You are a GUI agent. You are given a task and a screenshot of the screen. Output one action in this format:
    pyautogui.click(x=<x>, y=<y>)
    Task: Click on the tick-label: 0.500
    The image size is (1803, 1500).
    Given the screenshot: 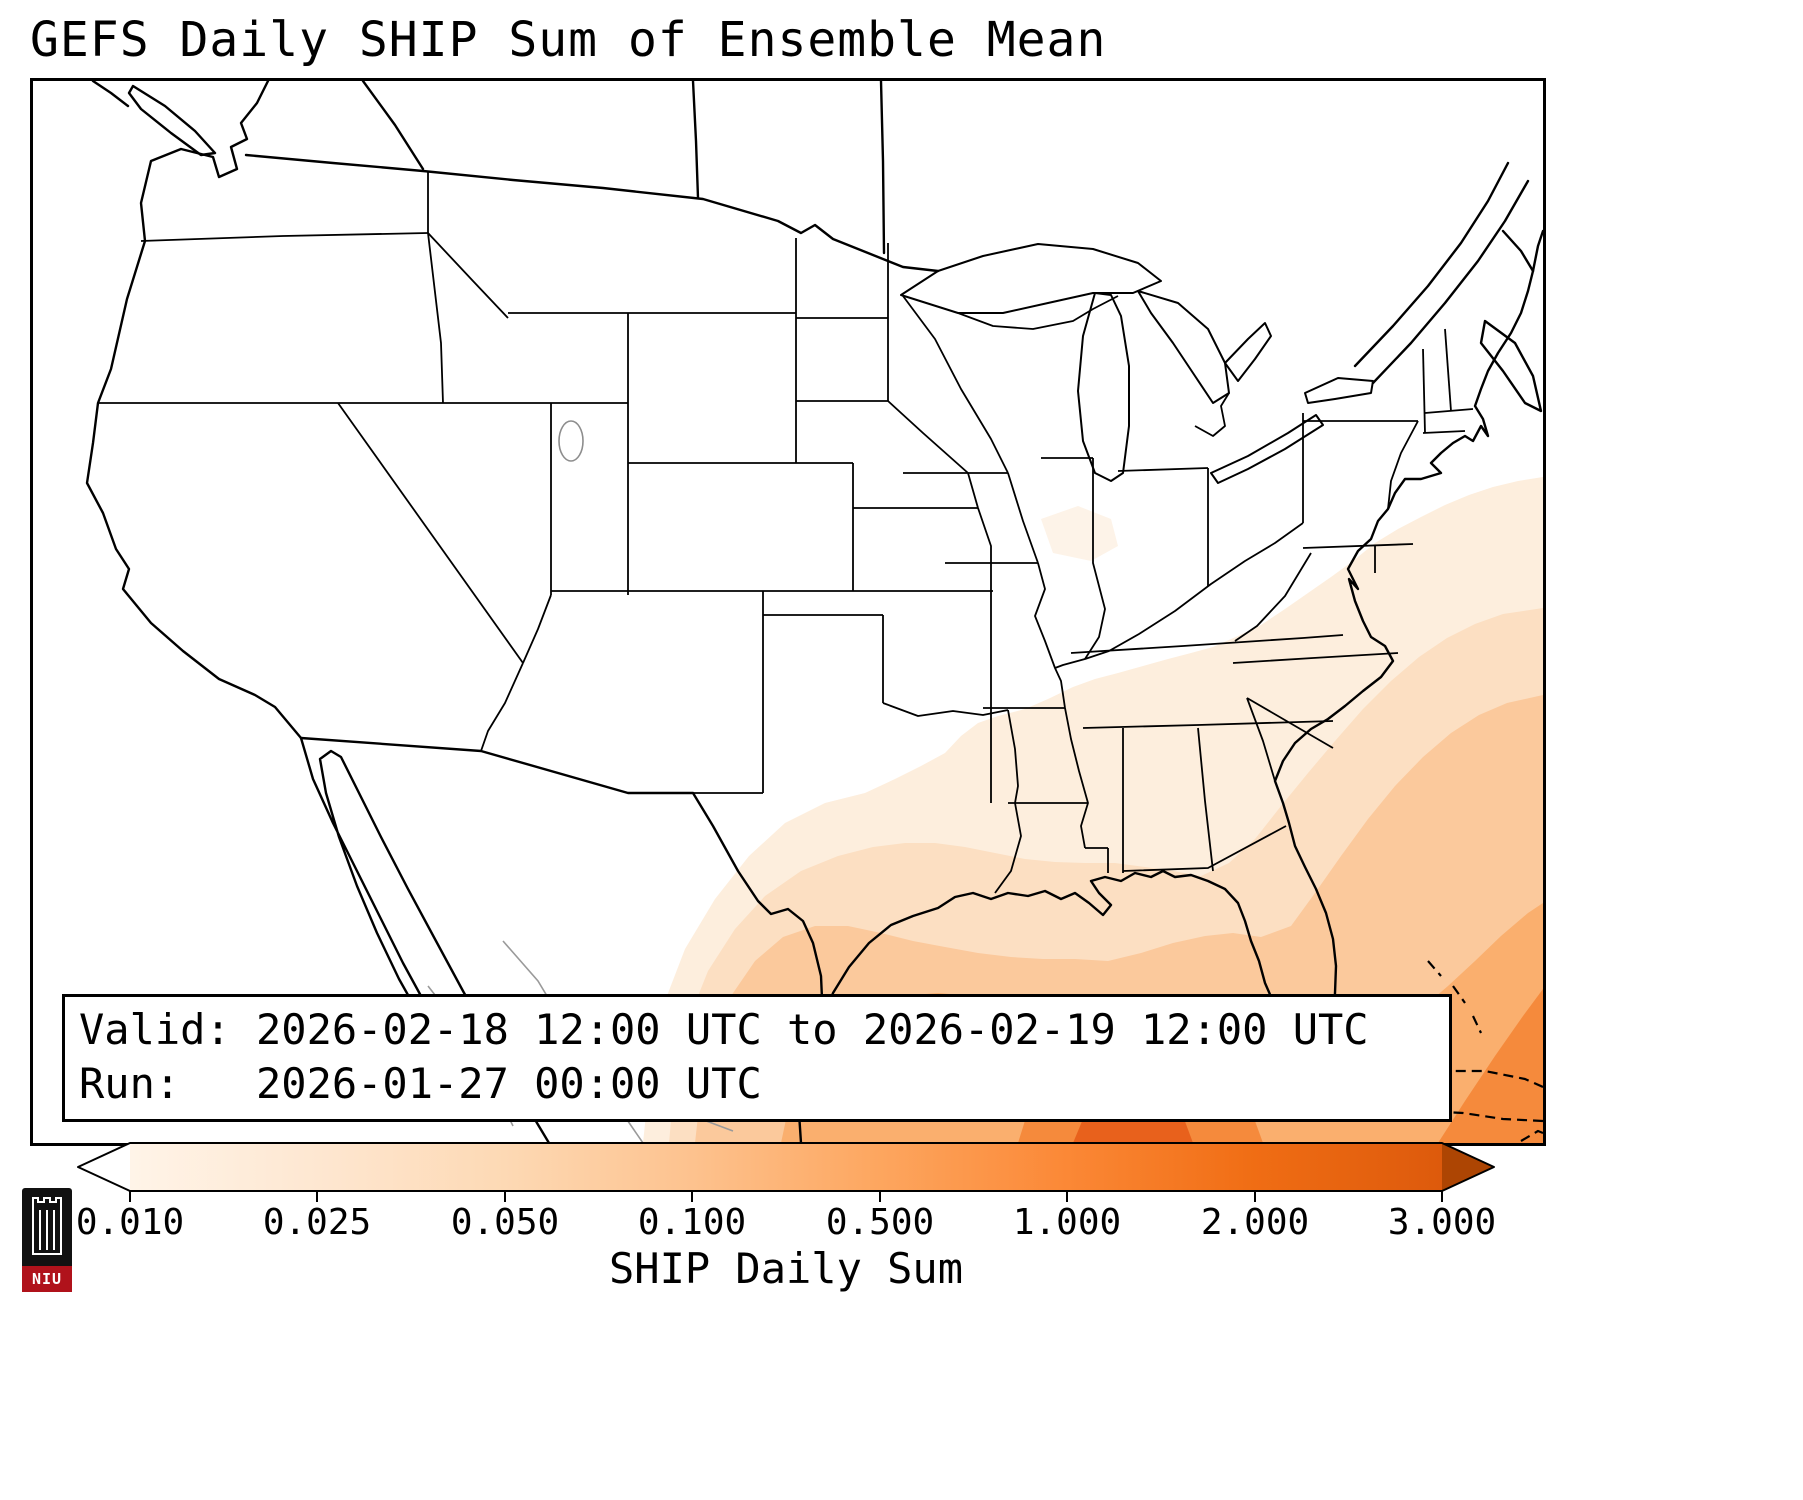 What is the action you would take?
    pyautogui.click(x=880, y=1222)
    